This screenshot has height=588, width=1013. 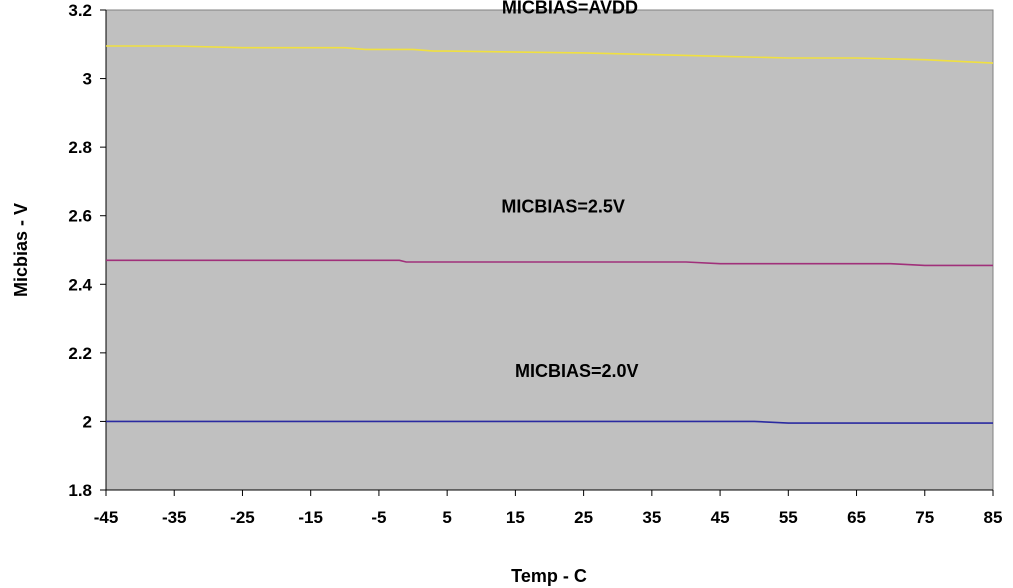 What do you see at coordinates (720, 517) in the screenshot?
I see `x-tick-label: 45` at bounding box center [720, 517].